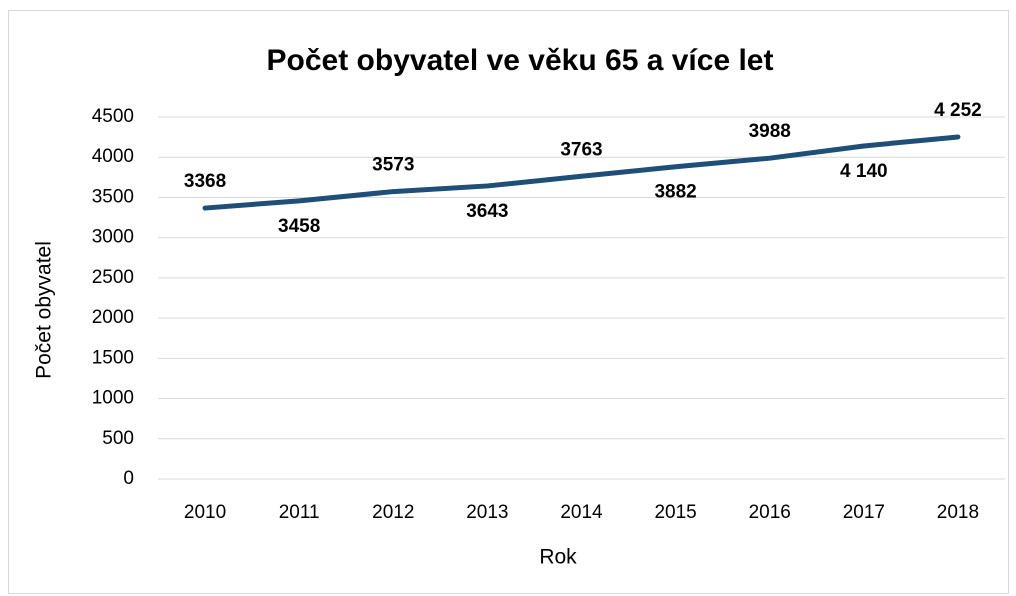 The width and height of the screenshot is (1016, 596). I want to click on y-axis-title: Počet obyvatel, so click(44, 310).